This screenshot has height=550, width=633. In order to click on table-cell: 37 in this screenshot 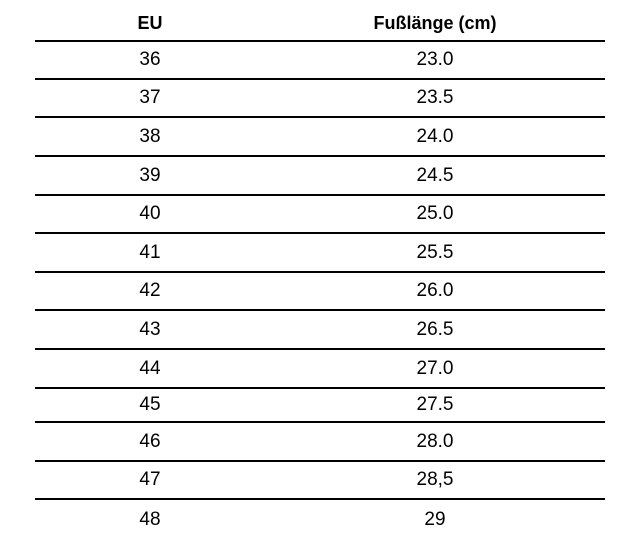, I will do `click(150, 97)`.